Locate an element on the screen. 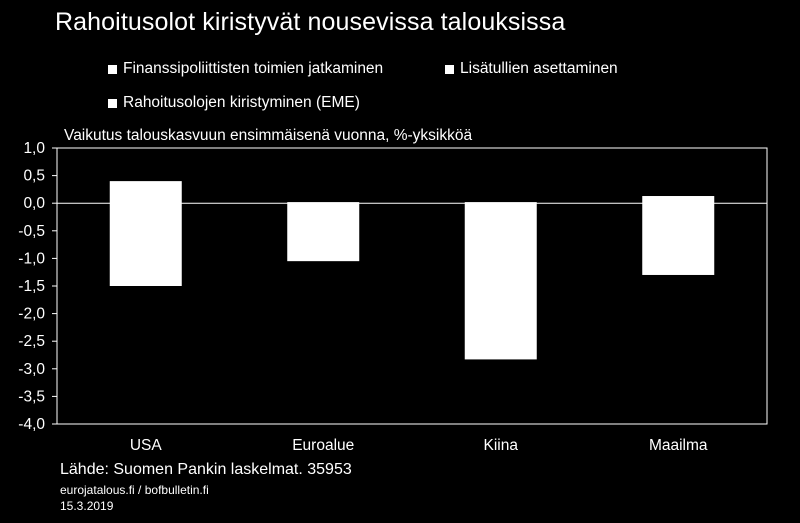  bar-maailma is located at coordinates (678, 235).